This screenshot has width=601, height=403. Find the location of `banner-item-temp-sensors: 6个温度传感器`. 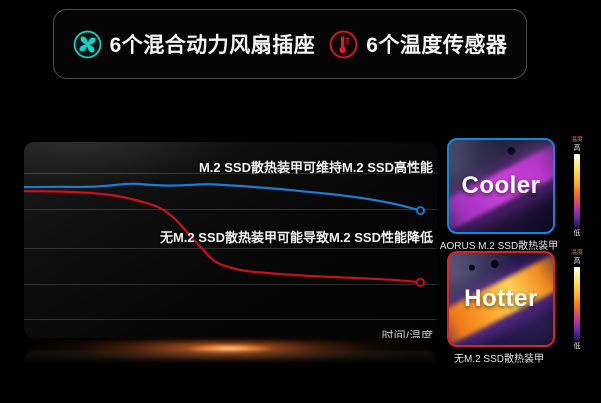

banner-item-temp-sensors: 6个温度传感器 is located at coordinates (418, 44).